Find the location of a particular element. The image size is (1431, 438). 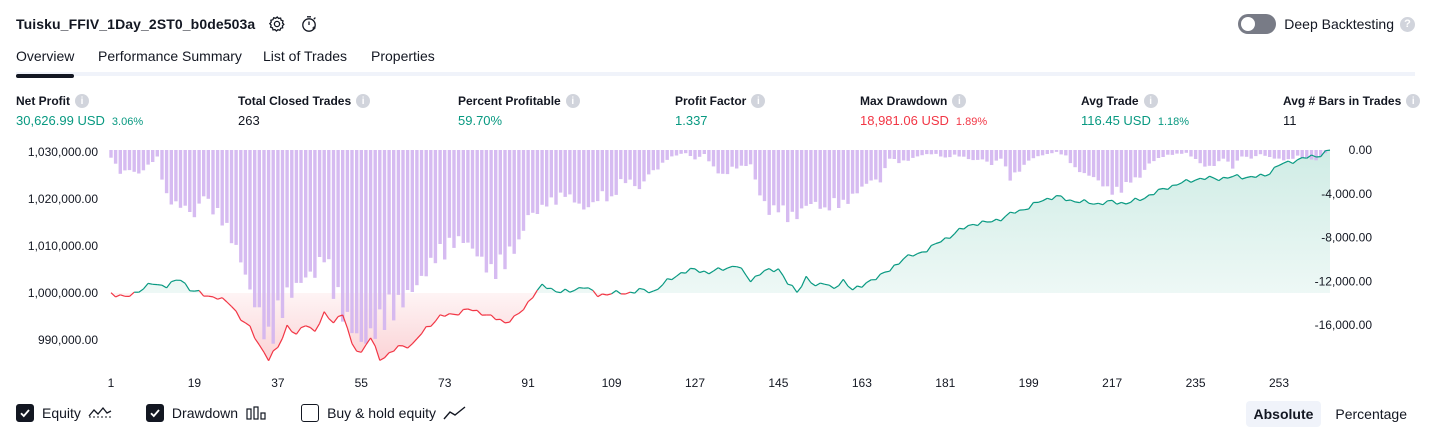

right-axis-label: -4,000.00 is located at coordinates (1346, 194).